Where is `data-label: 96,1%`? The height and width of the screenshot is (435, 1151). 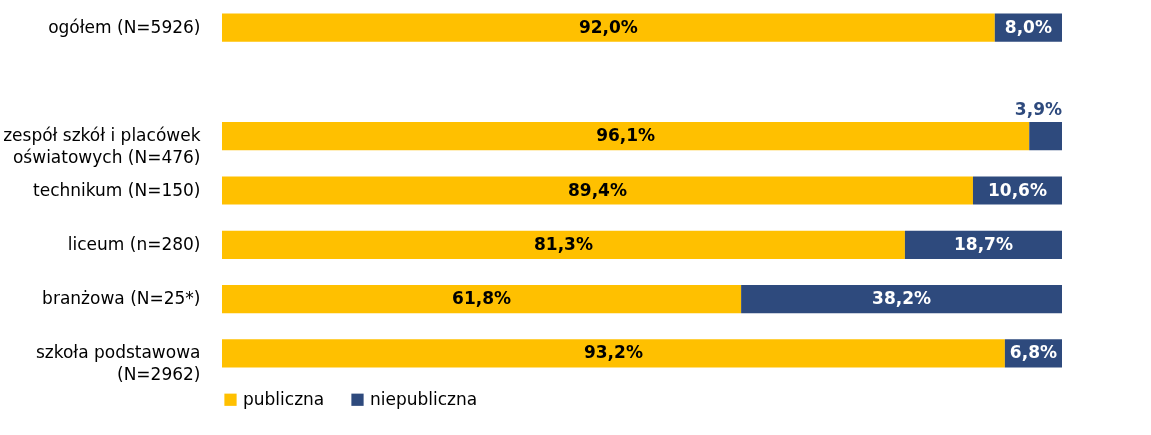
data-label: 96,1% is located at coordinates (626, 135).